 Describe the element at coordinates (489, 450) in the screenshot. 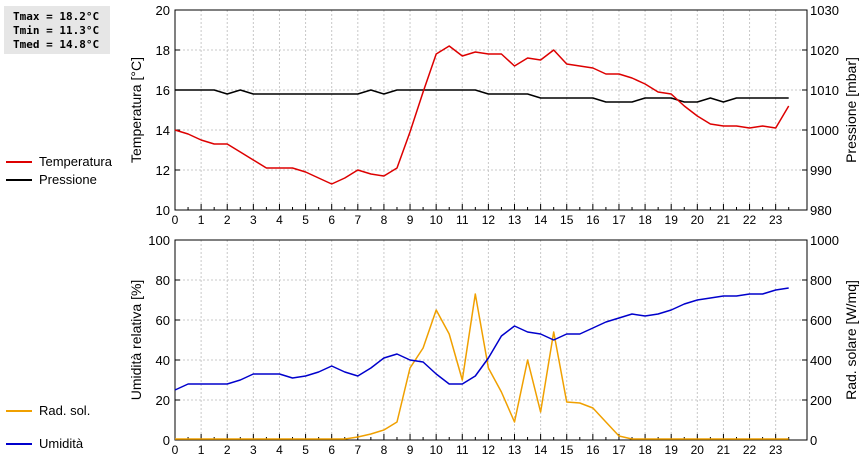

I see `chart2-x-tick-label: 12` at that location.